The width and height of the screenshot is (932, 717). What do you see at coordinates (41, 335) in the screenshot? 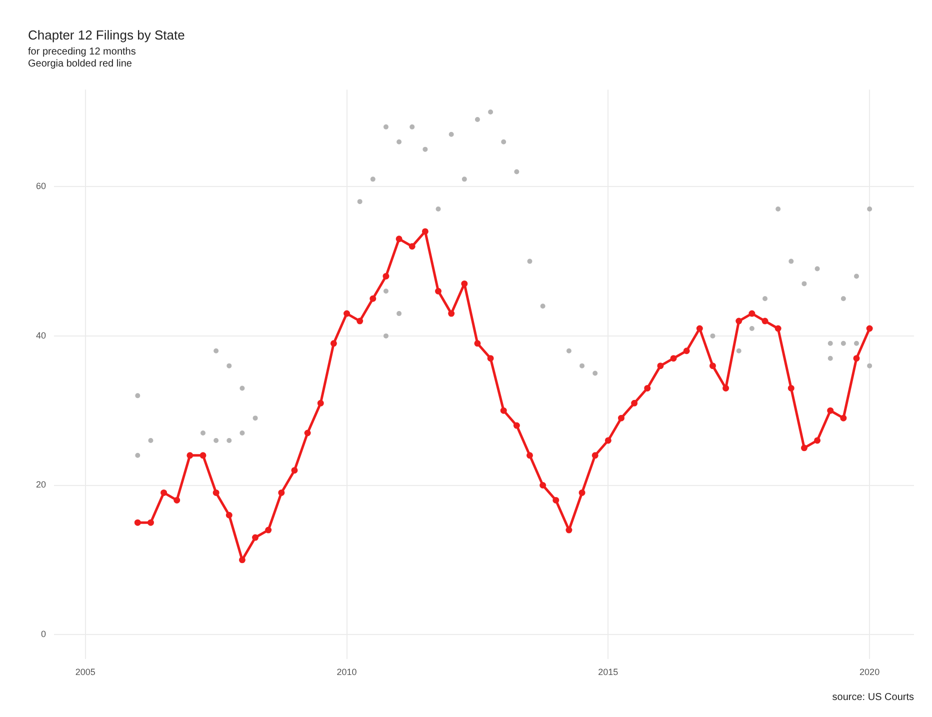
I see `y-tick-label: 40` at bounding box center [41, 335].